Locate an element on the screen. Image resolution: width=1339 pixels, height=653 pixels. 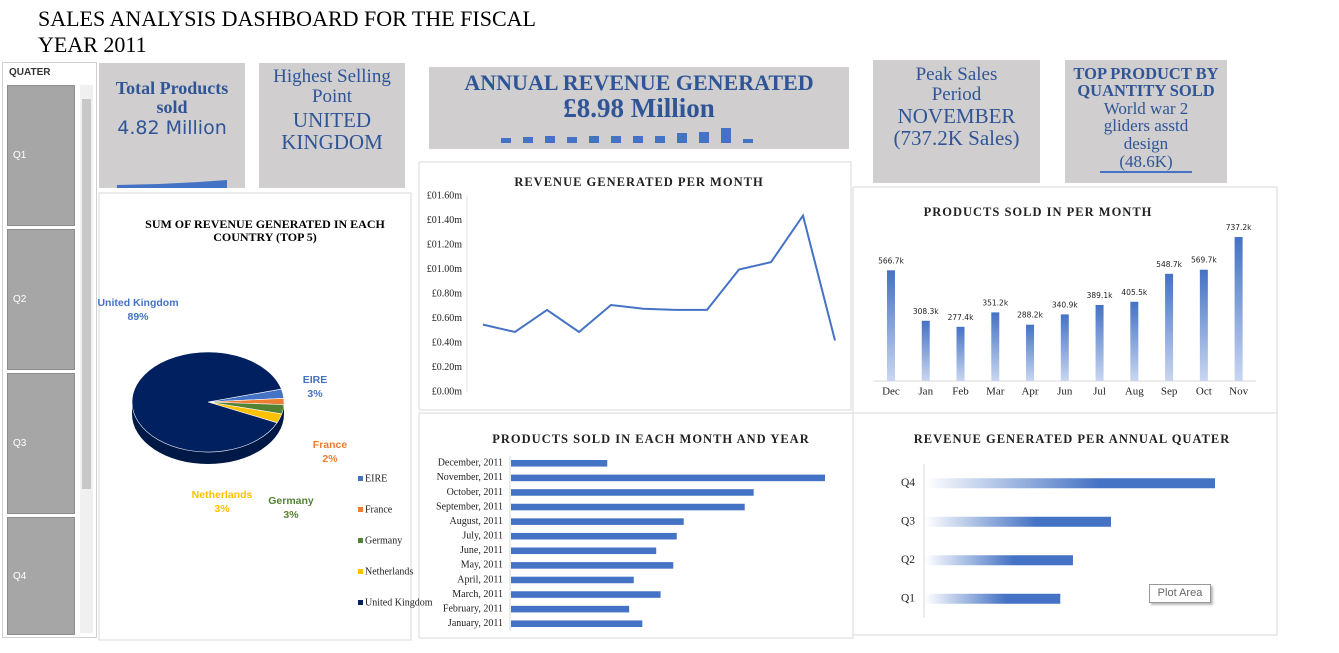
x-tick-label: Nov is located at coordinates (1238, 392).